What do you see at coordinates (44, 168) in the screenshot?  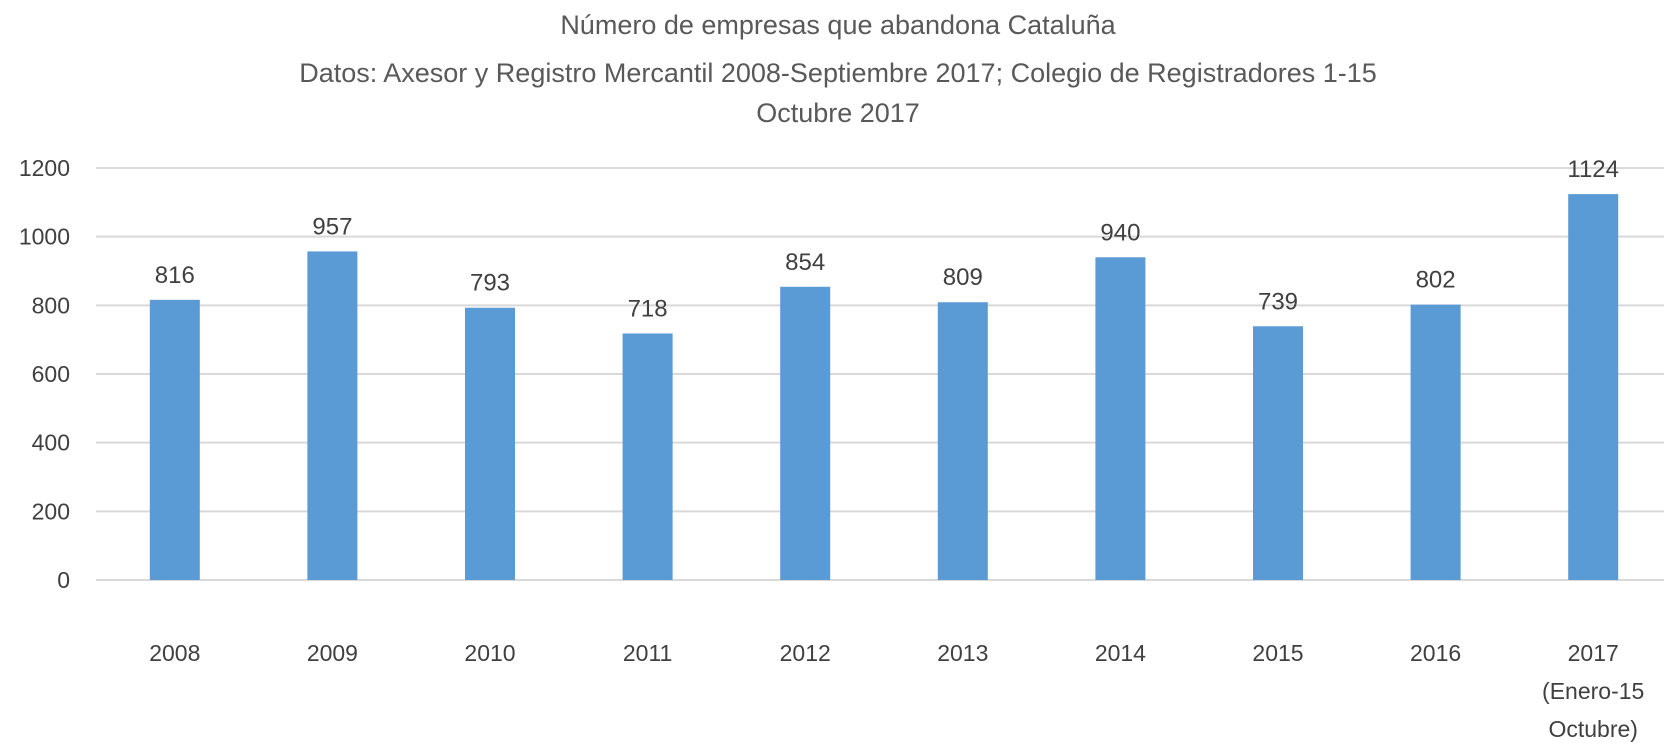 I see `y-tick-label: 1200` at bounding box center [44, 168].